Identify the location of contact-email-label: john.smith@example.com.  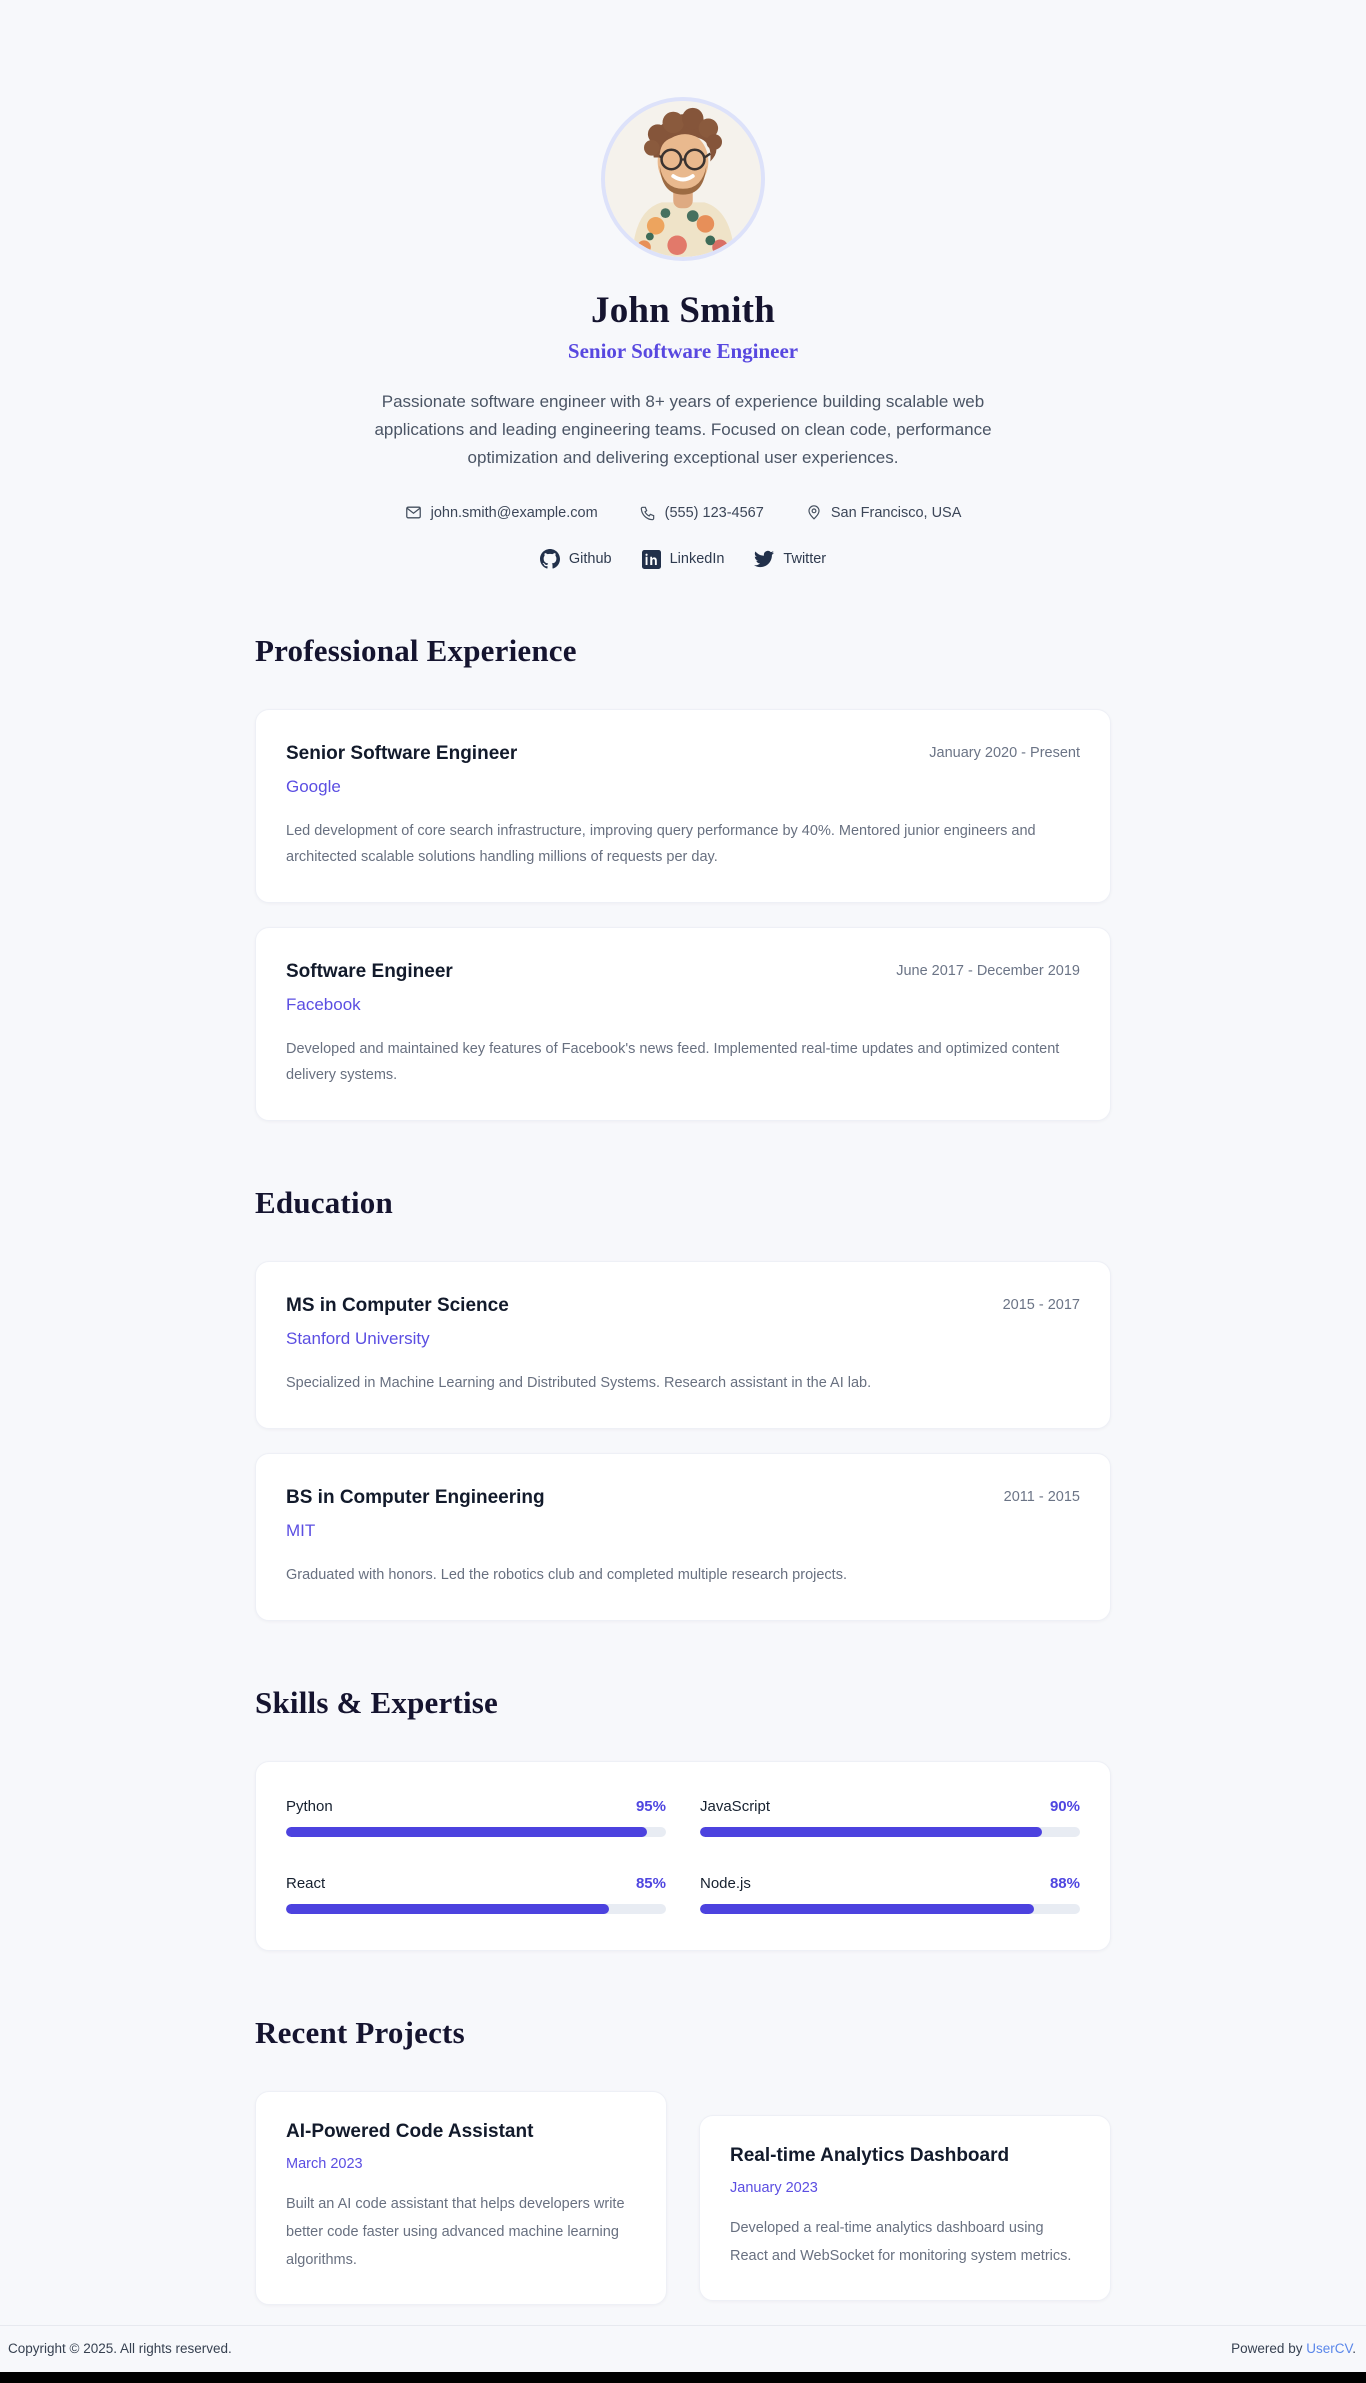
(514, 512).